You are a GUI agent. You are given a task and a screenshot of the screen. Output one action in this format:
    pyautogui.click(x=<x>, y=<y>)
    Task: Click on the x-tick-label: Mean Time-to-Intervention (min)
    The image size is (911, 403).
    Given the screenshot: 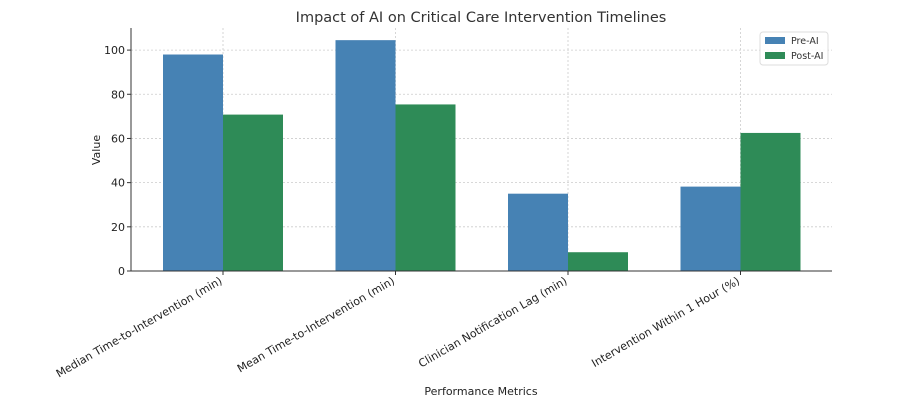 What is the action you would take?
    pyautogui.click(x=316, y=324)
    